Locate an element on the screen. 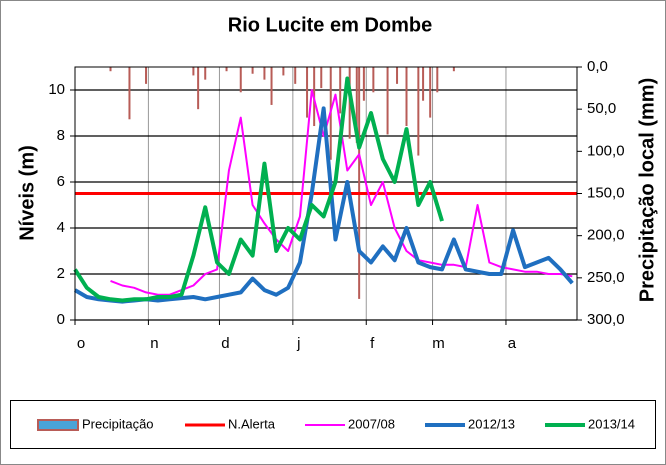 The width and height of the screenshot is (666, 465). y2-tick-label: 300,0 is located at coordinates (606, 319).